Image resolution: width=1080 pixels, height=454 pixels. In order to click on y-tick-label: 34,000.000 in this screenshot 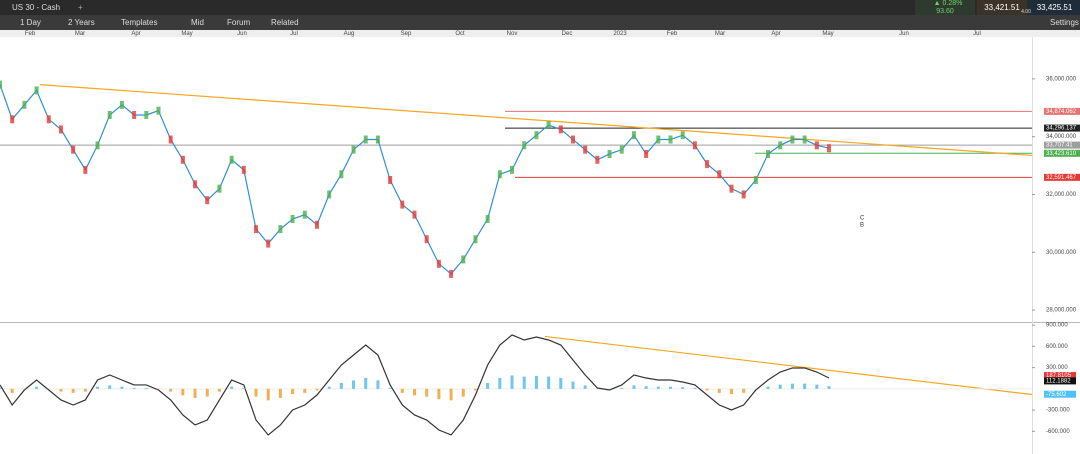, I will do `click(1061, 137)`.